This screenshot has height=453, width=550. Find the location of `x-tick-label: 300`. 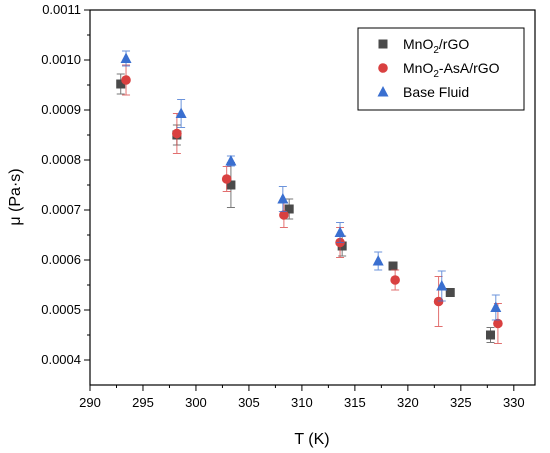

x-tick-label: 300 is located at coordinates (196, 402).